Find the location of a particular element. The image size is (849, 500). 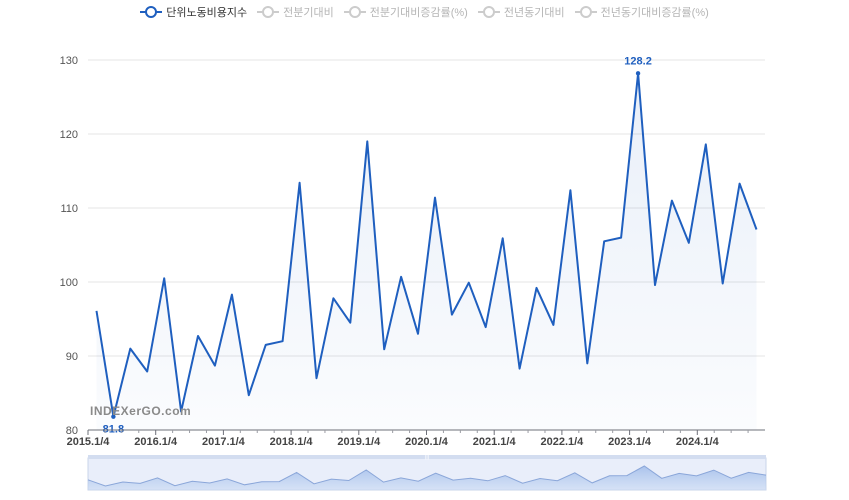

x-tick-label: 2015.1/4 is located at coordinates (89, 442).